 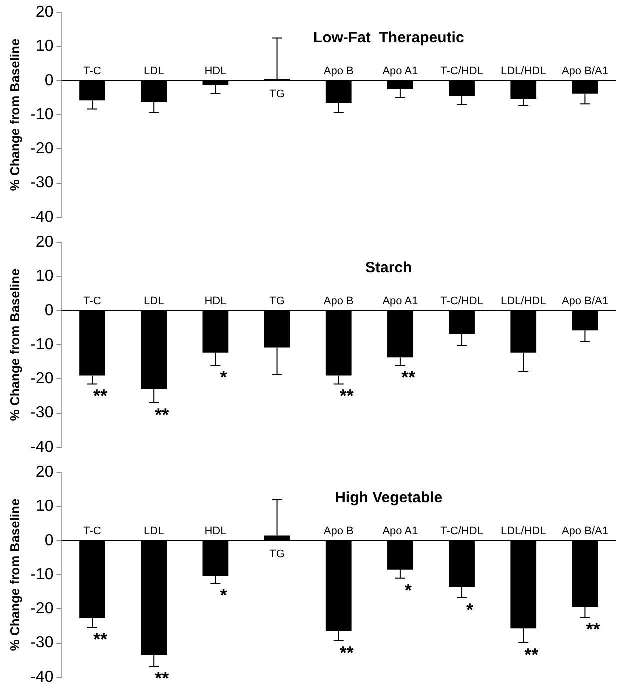 I want to click on text: High Vegetable, so click(x=389, y=497).